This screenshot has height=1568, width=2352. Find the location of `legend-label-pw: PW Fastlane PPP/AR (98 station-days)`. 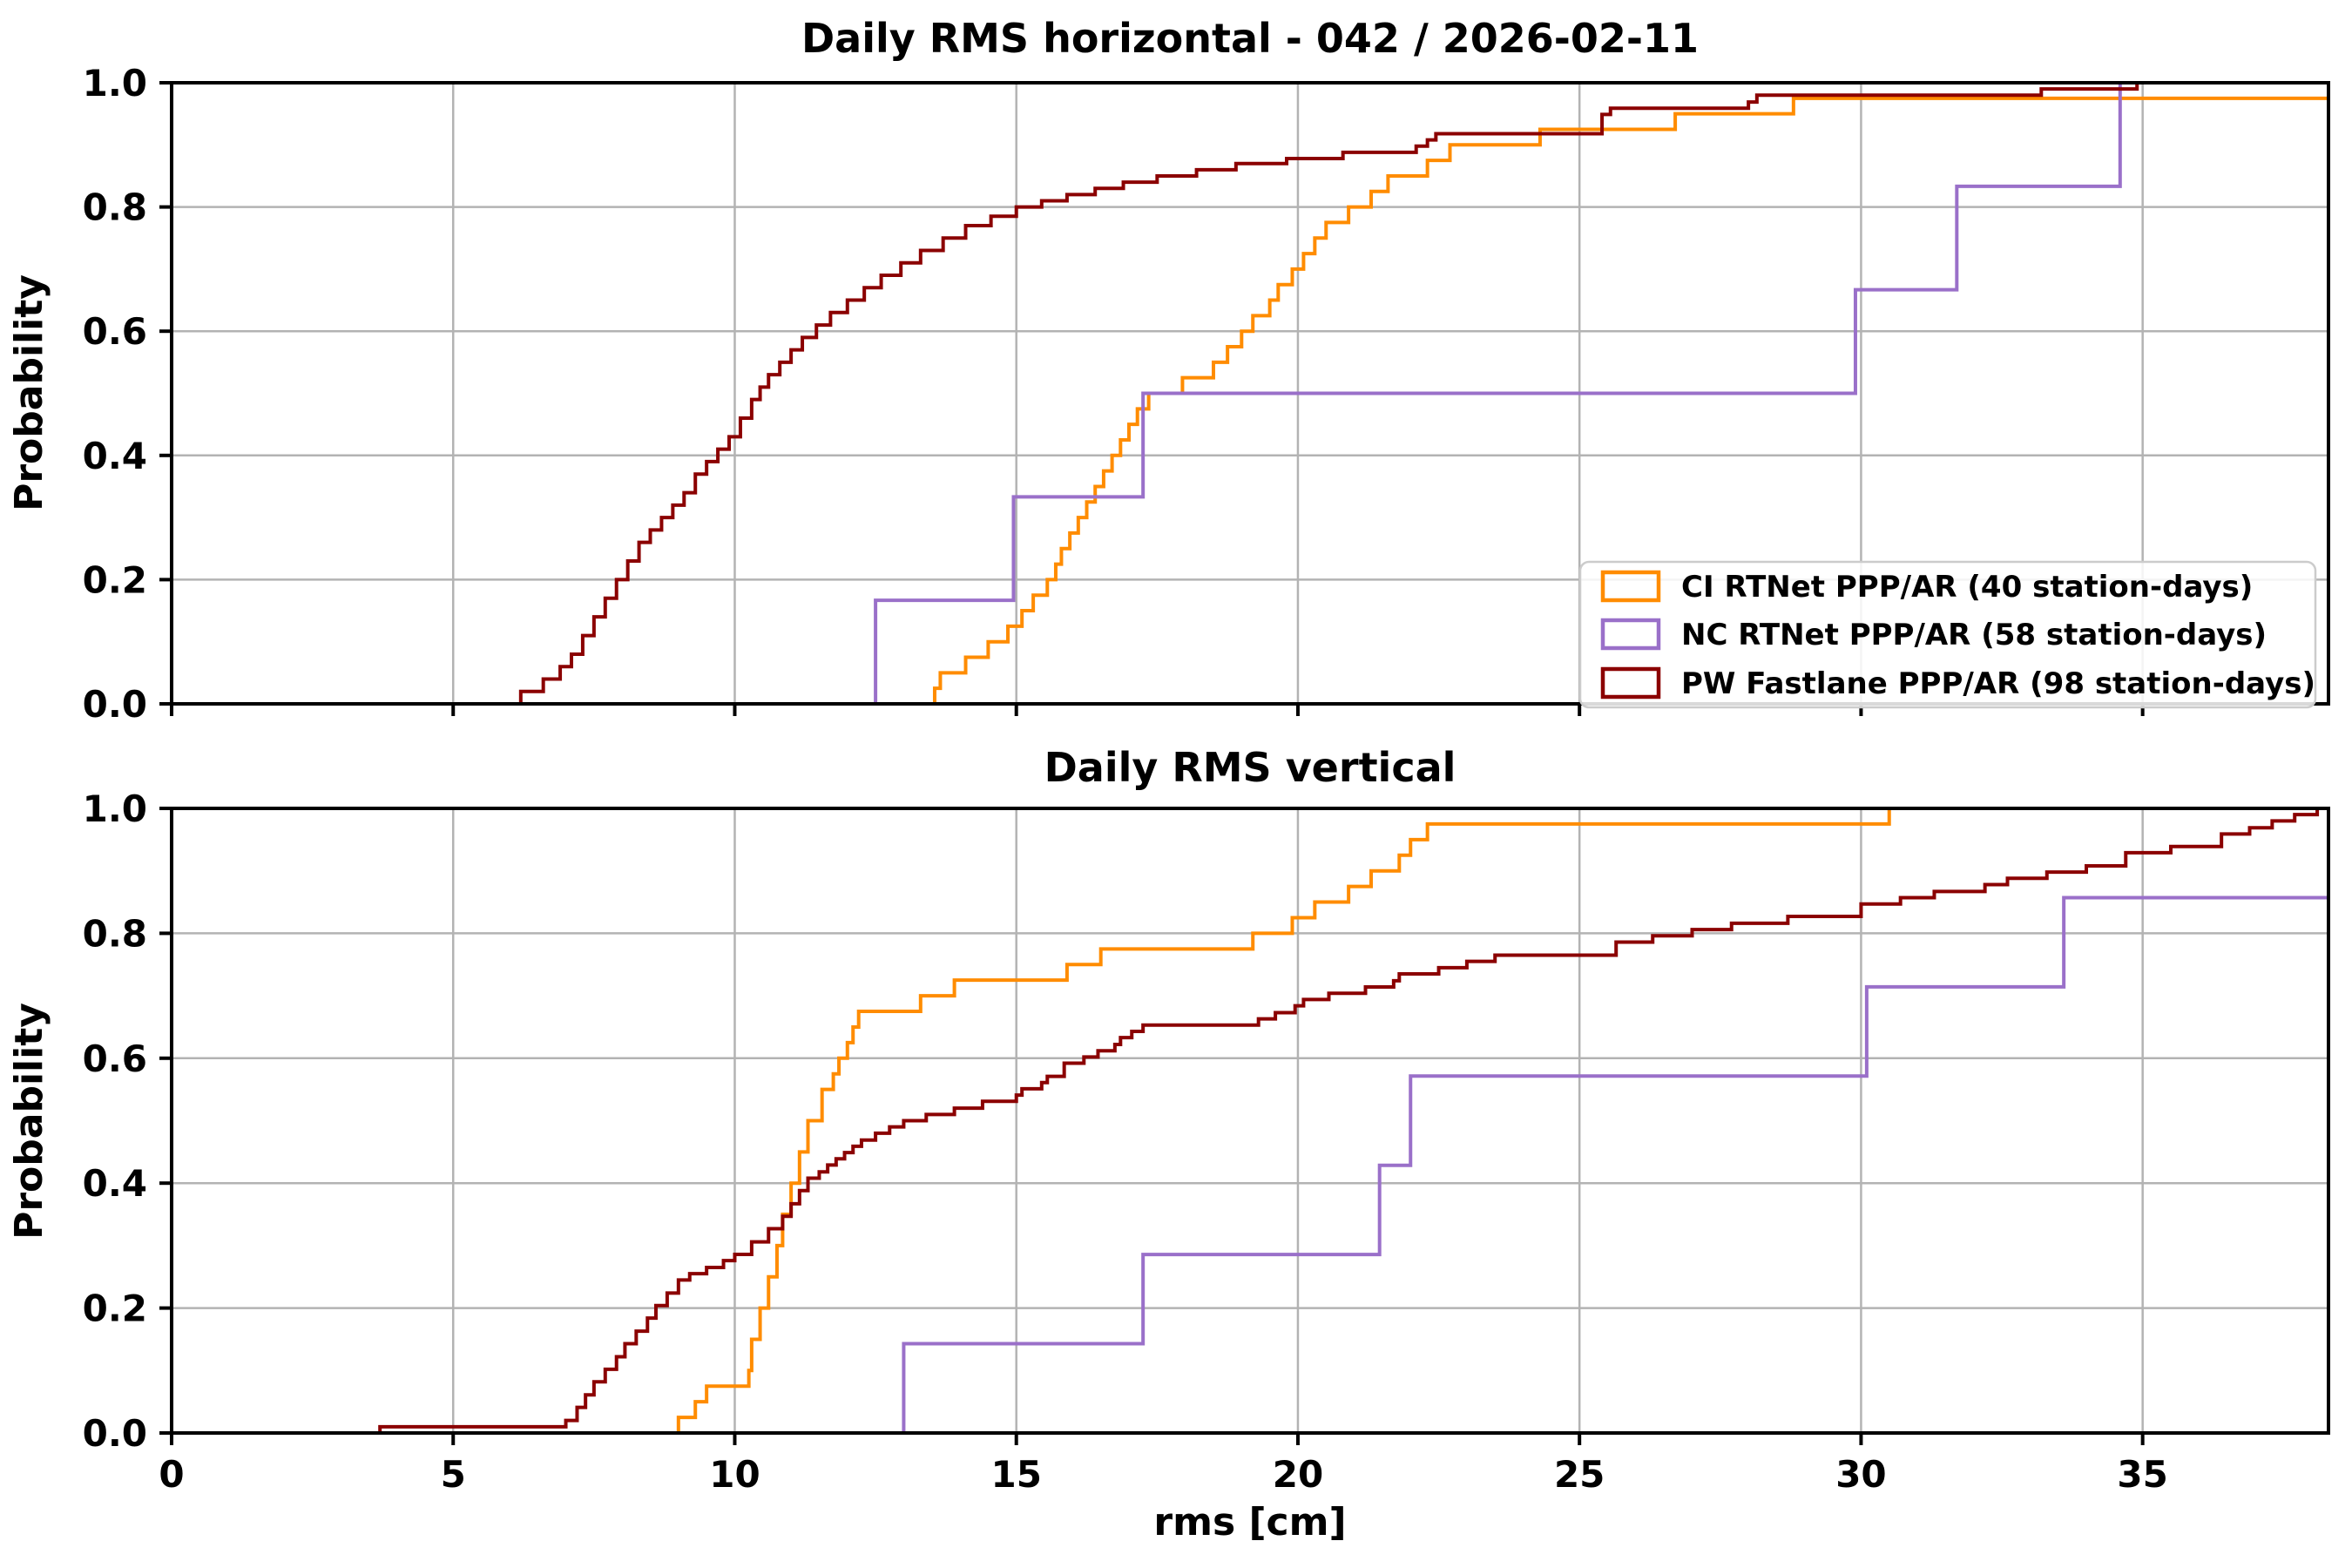

legend-label-pw: PW Fastlane PPP/AR (98 station-days) is located at coordinates (1998, 683).